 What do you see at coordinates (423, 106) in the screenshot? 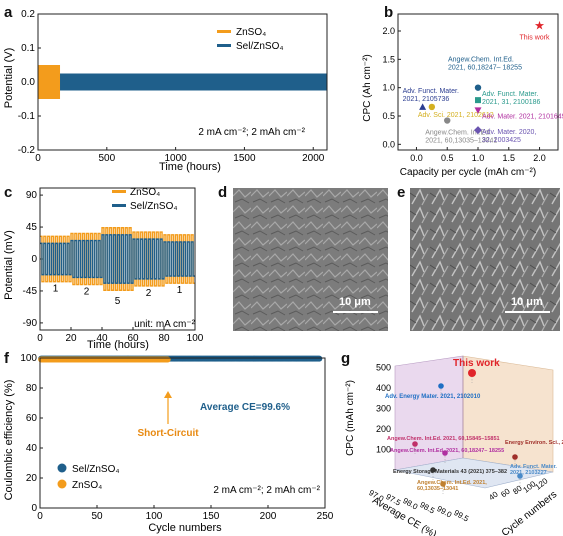
I see `marker-triangle` at bounding box center [423, 106].